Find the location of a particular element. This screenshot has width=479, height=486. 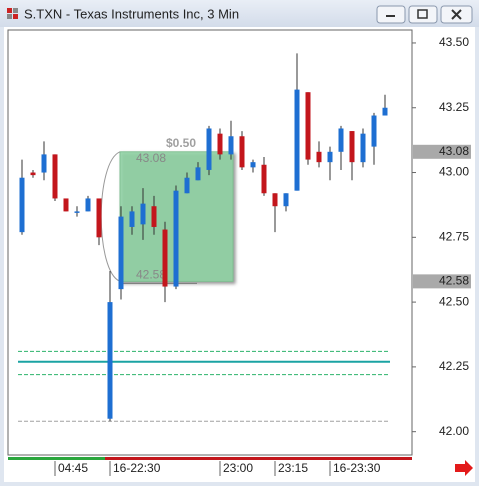

y-tick-label: 43.00 is located at coordinates (454, 172).